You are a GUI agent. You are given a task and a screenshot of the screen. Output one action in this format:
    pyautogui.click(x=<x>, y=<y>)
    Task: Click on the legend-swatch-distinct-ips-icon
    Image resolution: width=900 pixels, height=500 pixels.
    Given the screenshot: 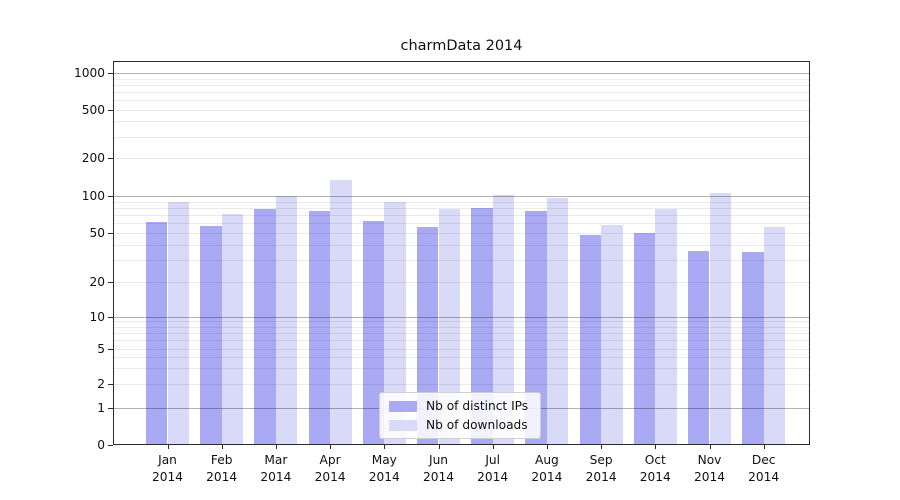 What is the action you would take?
    pyautogui.click(x=403, y=406)
    